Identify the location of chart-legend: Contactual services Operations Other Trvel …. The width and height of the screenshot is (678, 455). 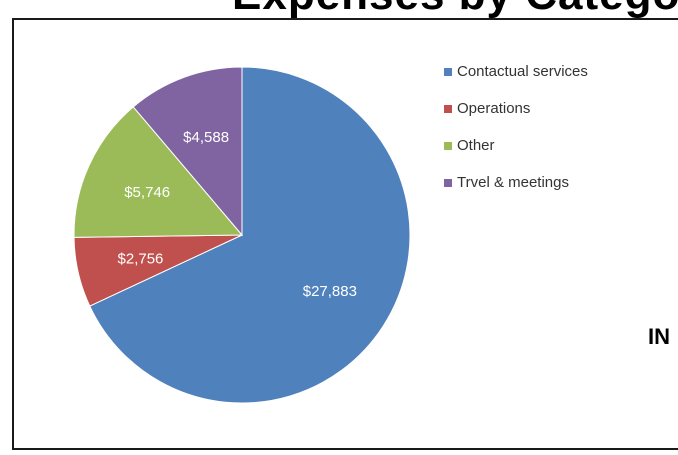
(516, 127).